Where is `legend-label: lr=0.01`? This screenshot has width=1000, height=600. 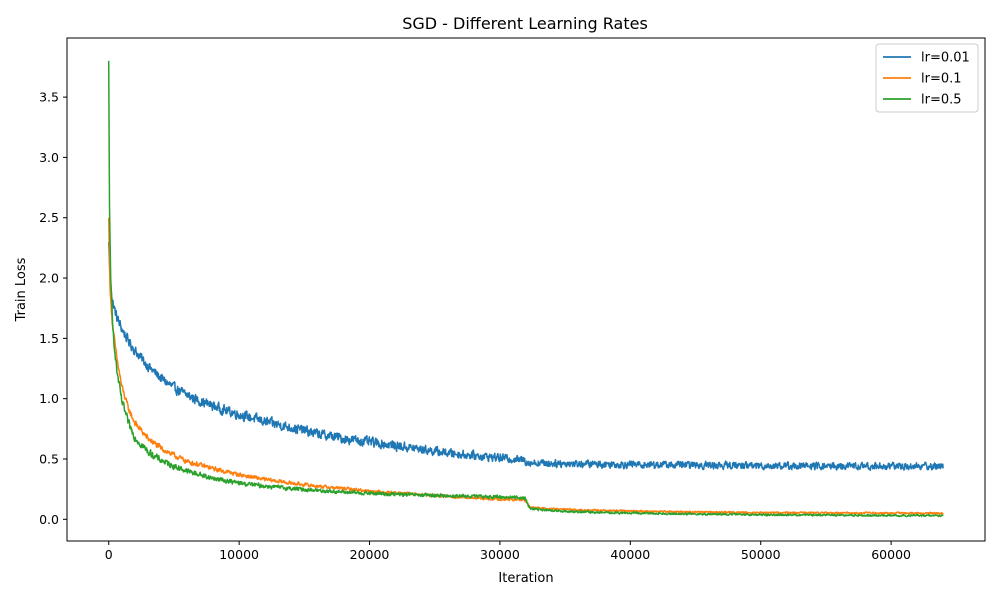 legend-label: lr=0.01 is located at coordinates (945, 58).